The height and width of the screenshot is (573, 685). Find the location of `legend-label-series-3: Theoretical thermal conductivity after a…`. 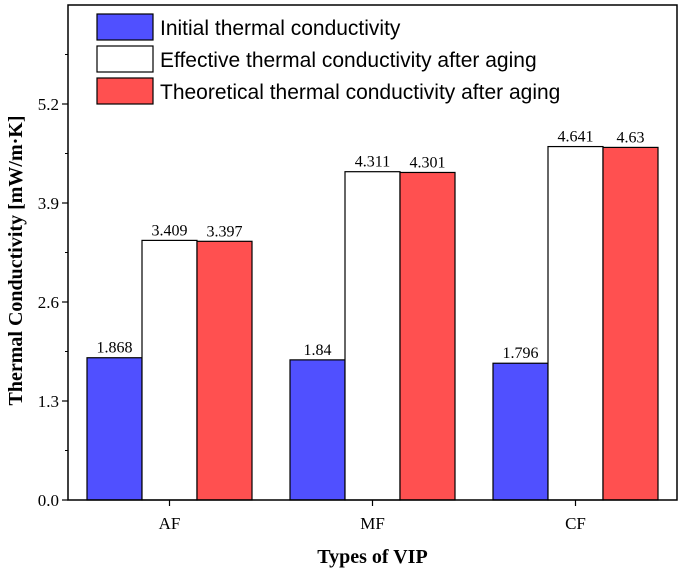

legend-label-series-3: Theoretical thermal conductivity after a… is located at coordinates (360, 92).